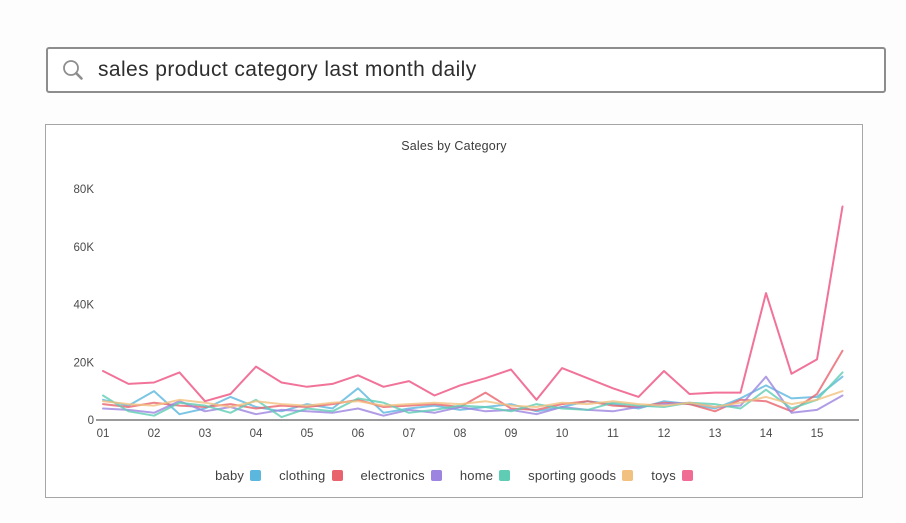 This screenshot has width=906, height=523. What do you see at coordinates (505, 475) in the screenshot?
I see `home-swatch` at bounding box center [505, 475].